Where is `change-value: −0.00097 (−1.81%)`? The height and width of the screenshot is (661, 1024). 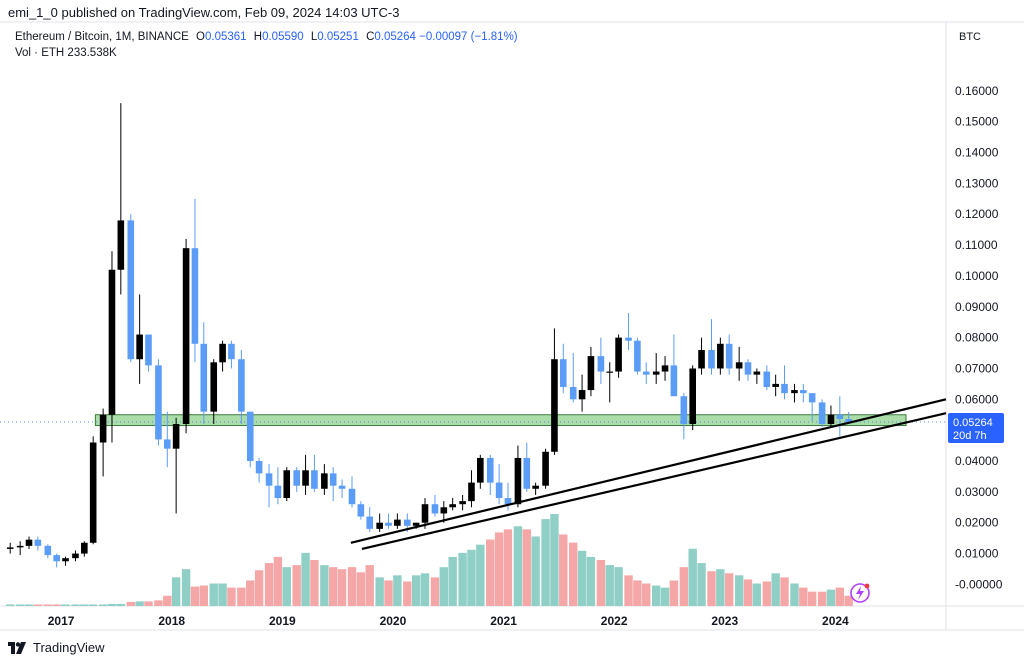
change-value: −0.00097 (−1.81%) is located at coordinates (468, 37).